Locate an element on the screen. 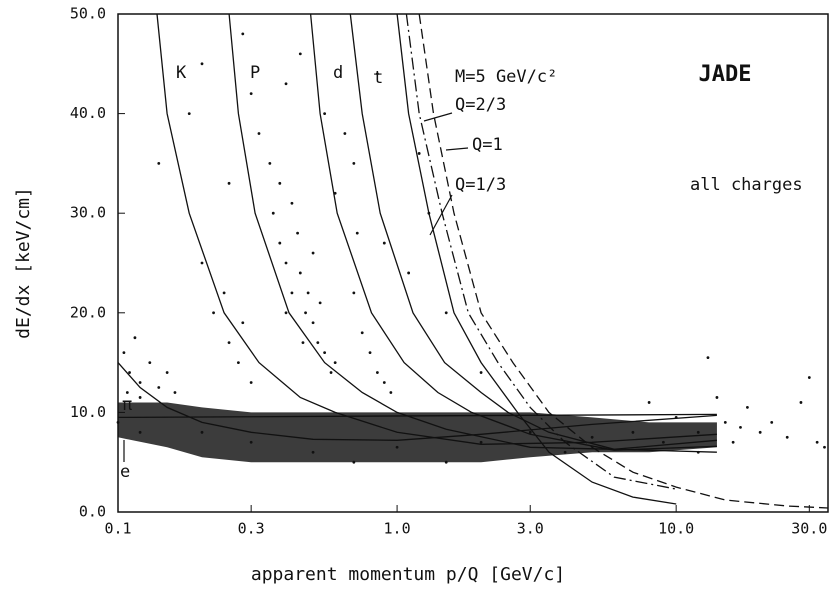 The width and height of the screenshot is (830, 592). y-tick-label: 50.0 is located at coordinates (88, 14).